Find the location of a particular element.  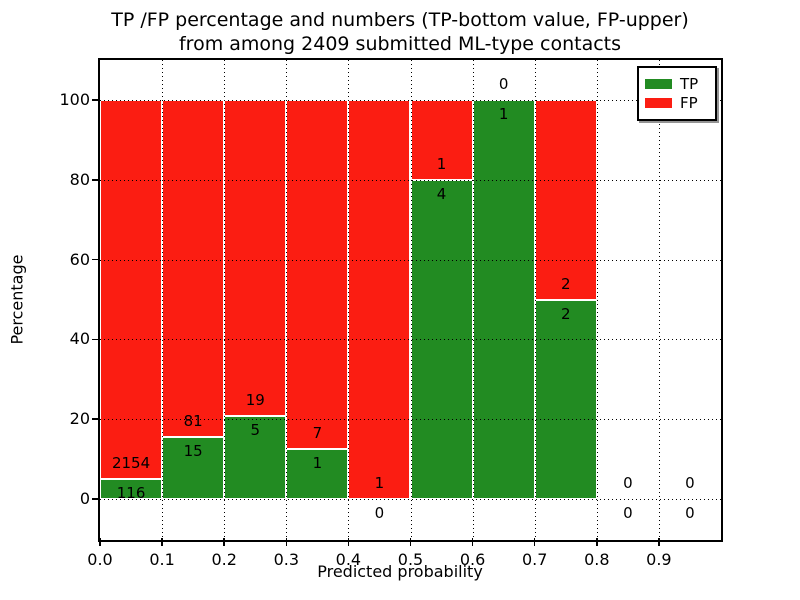

legend-label-fp: FP is located at coordinates (689, 103).